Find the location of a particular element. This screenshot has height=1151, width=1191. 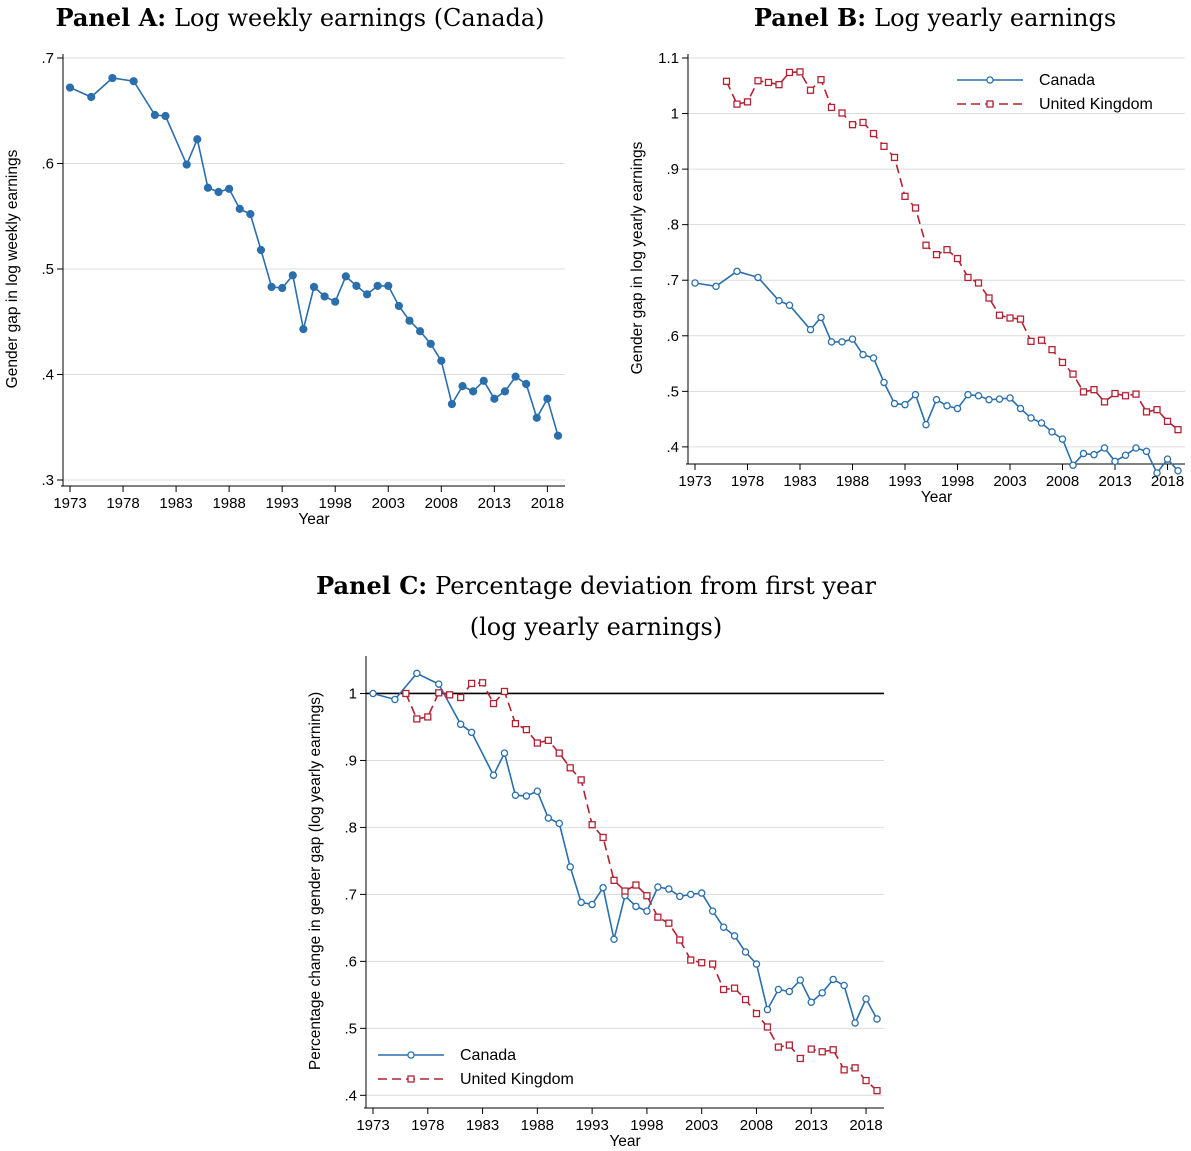

legend-label-uk: United Kingdom is located at coordinates (1096, 104).